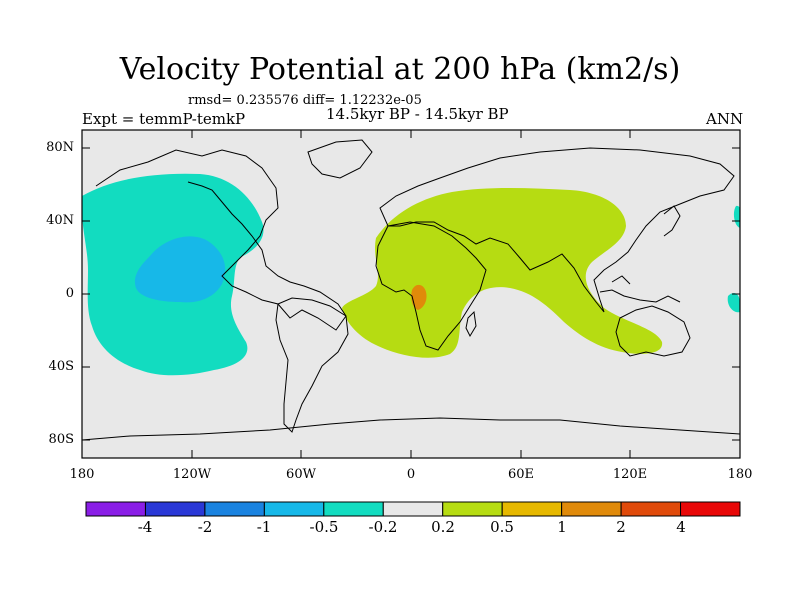 Image resolution: width=800 pixels, height=600 pixels. Describe the element at coordinates (305, 100) in the screenshot. I see `rmsd-diff-stats: rmsd= 0.235576 diff= 1.12232e-05` at that location.